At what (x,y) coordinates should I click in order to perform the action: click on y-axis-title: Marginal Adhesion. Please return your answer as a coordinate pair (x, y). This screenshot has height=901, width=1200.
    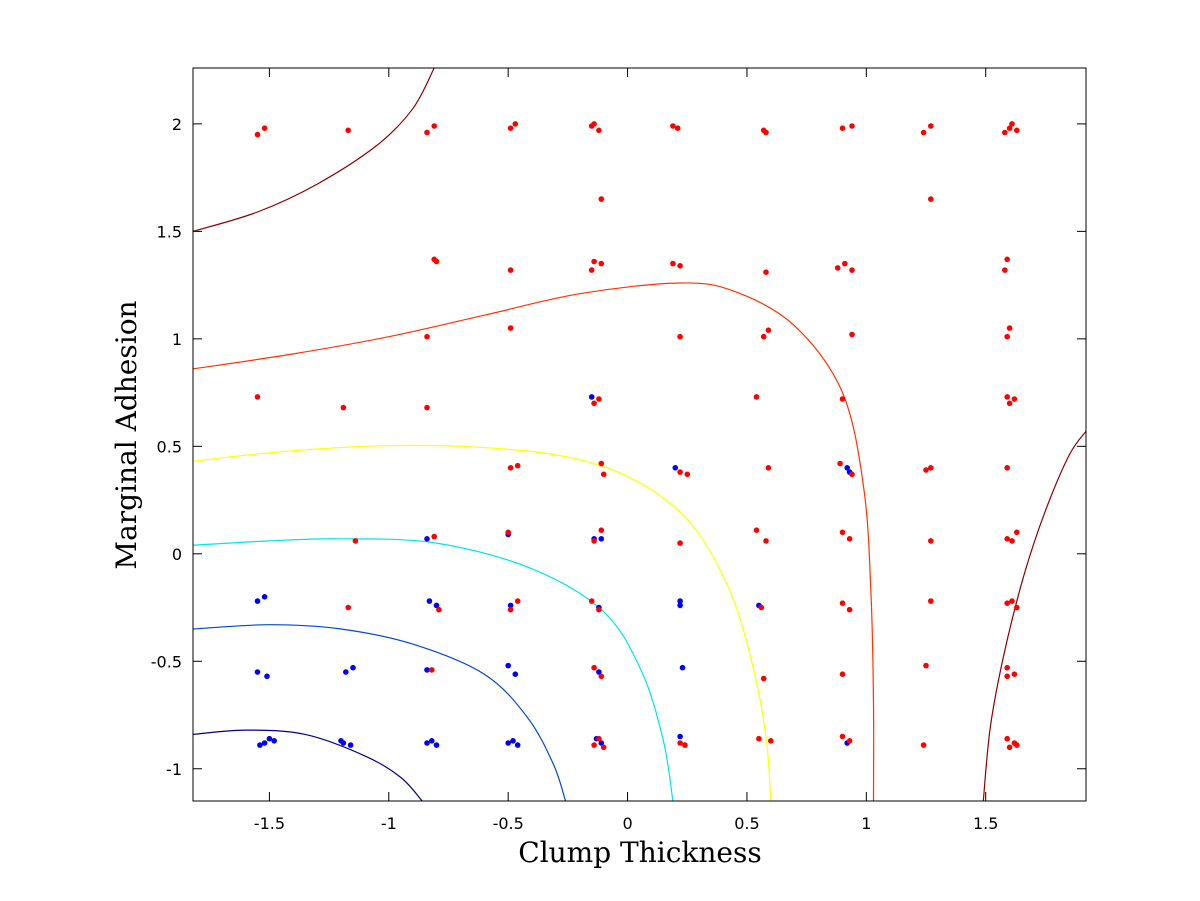
    Looking at the image, I should click on (126, 434).